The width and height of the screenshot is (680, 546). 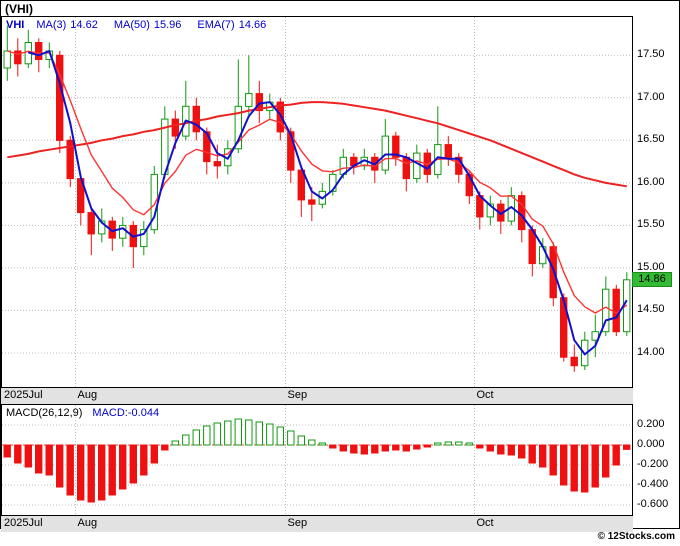 I want to click on xaxis-strip-main: 2025Jul Aug Sep Oct, so click(x=317, y=396).